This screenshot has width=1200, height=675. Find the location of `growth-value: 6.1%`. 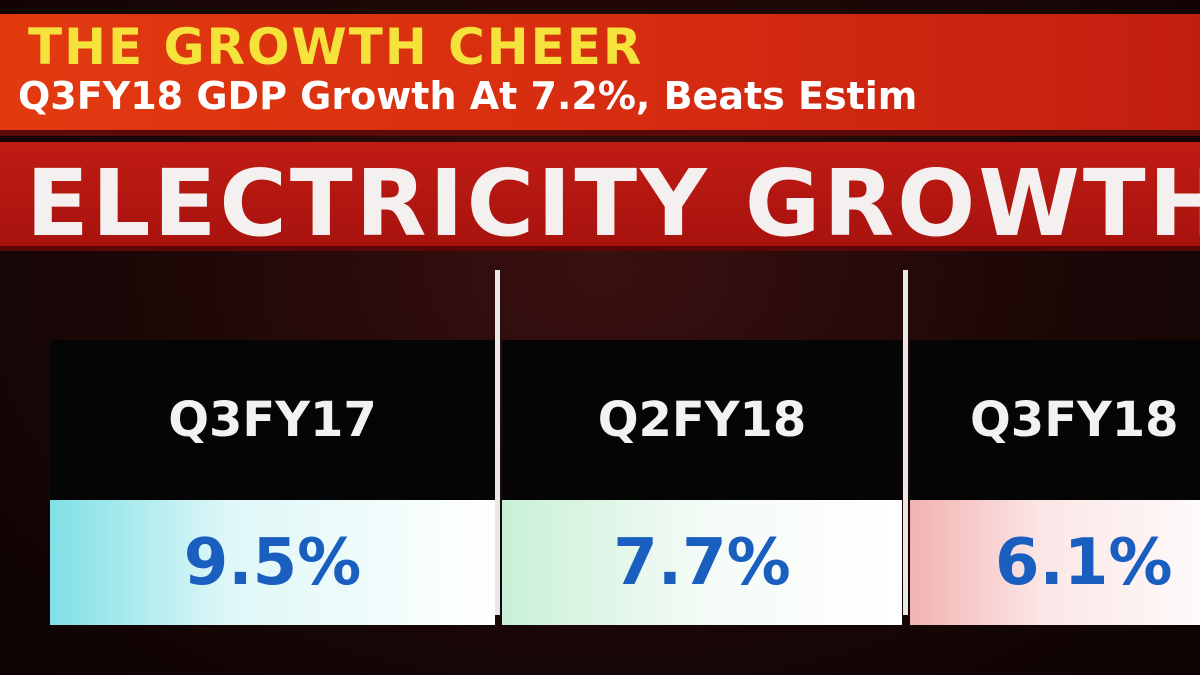

growth-value: 6.1% is located at coordinates (1055, 562).